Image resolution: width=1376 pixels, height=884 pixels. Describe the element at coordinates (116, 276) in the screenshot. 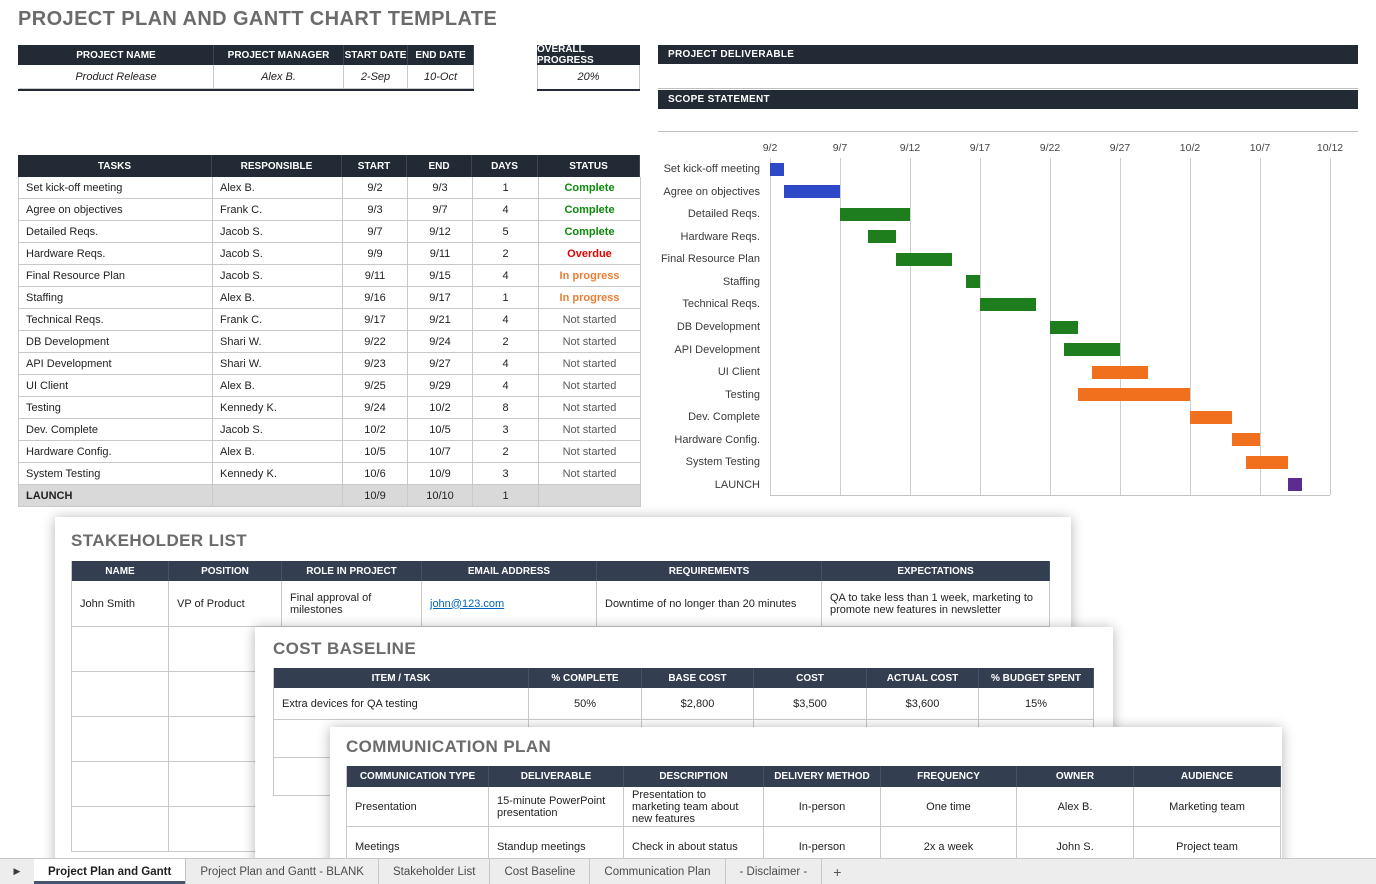

I see `tasks-cell: Final Resource Plan` at that location.